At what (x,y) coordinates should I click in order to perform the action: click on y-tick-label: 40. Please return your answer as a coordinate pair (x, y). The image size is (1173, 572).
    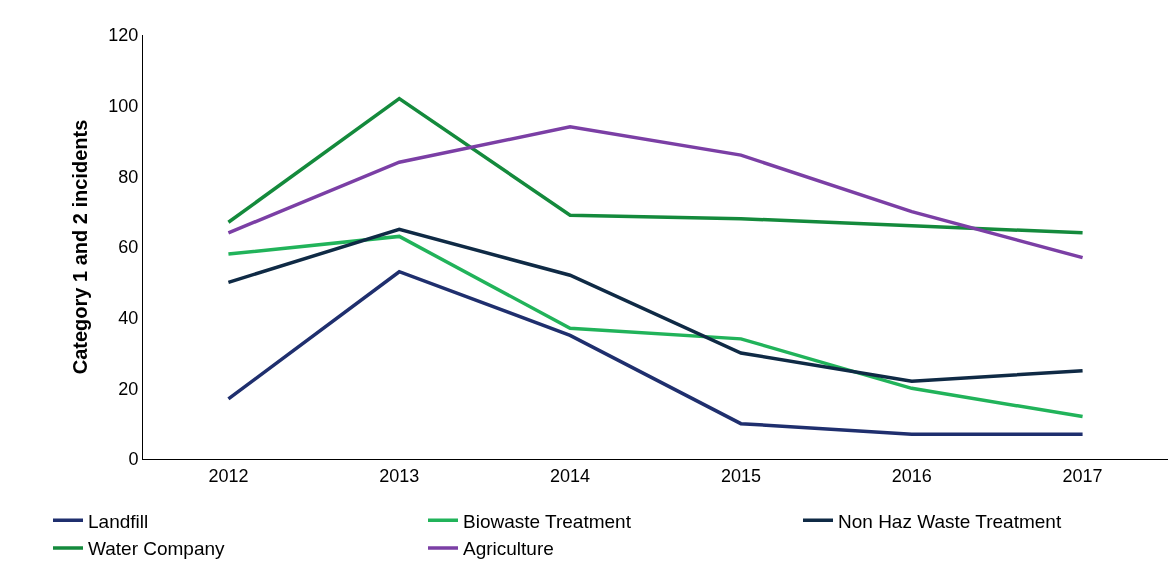
    Looking at the image, I should click on (128, 317).